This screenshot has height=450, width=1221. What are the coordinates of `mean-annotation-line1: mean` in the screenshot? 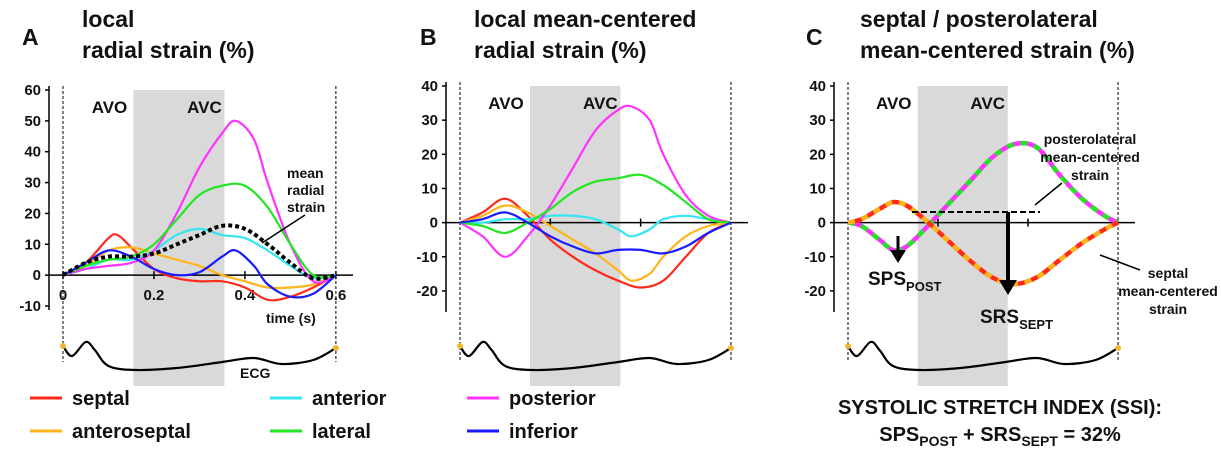 It's located at (305, 173).